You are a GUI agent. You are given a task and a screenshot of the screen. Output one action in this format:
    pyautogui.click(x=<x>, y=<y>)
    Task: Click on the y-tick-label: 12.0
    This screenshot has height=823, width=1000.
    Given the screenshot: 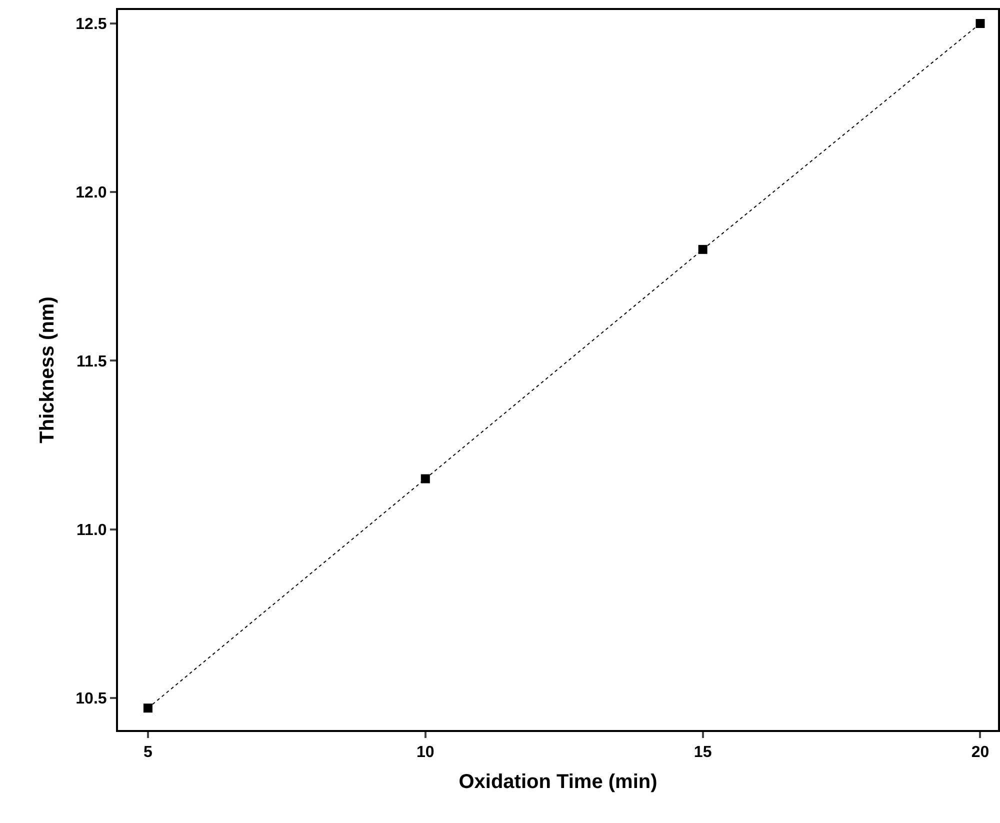 What is the action you would take?
    pyautogui.click(x=91, y=193)
    